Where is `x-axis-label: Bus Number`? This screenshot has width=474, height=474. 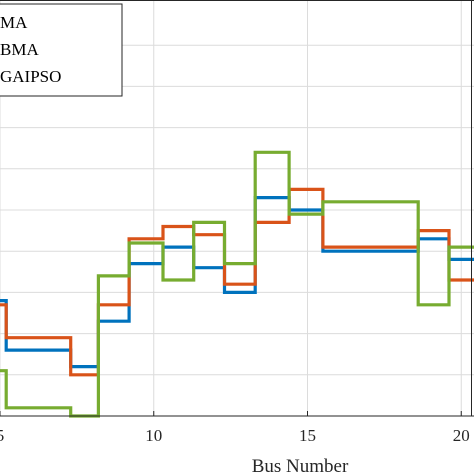
x-axis-label: Bus Number is located at coordinates (300, 465).